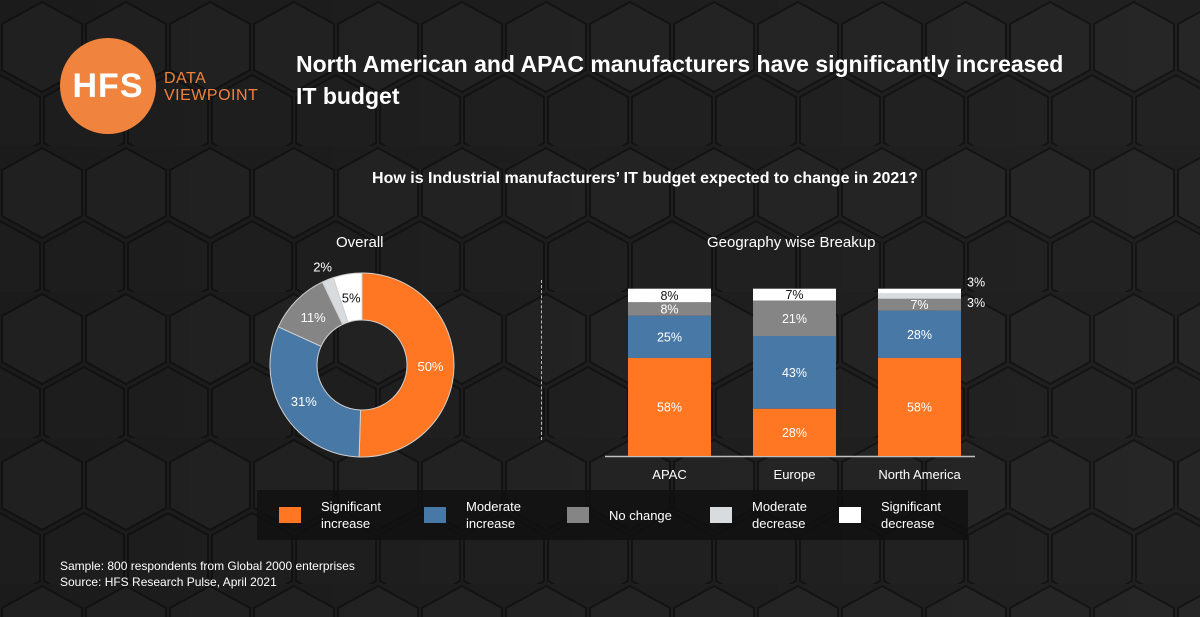 The image size is (1200, 617). I want to click on logo-subtitle: DATA VIEWPOINT, so click(211, 87).